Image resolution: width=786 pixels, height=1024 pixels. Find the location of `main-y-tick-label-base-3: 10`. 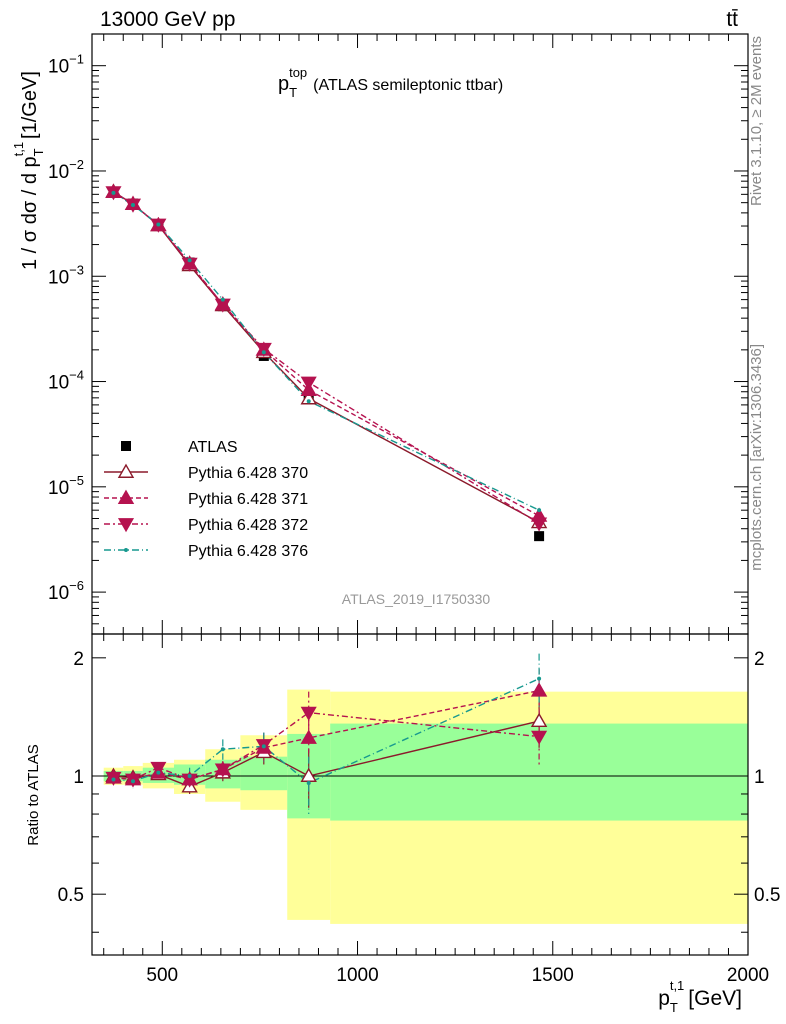

main-y-tick-label-base-3: 10 is located at coordinates (58, 277).